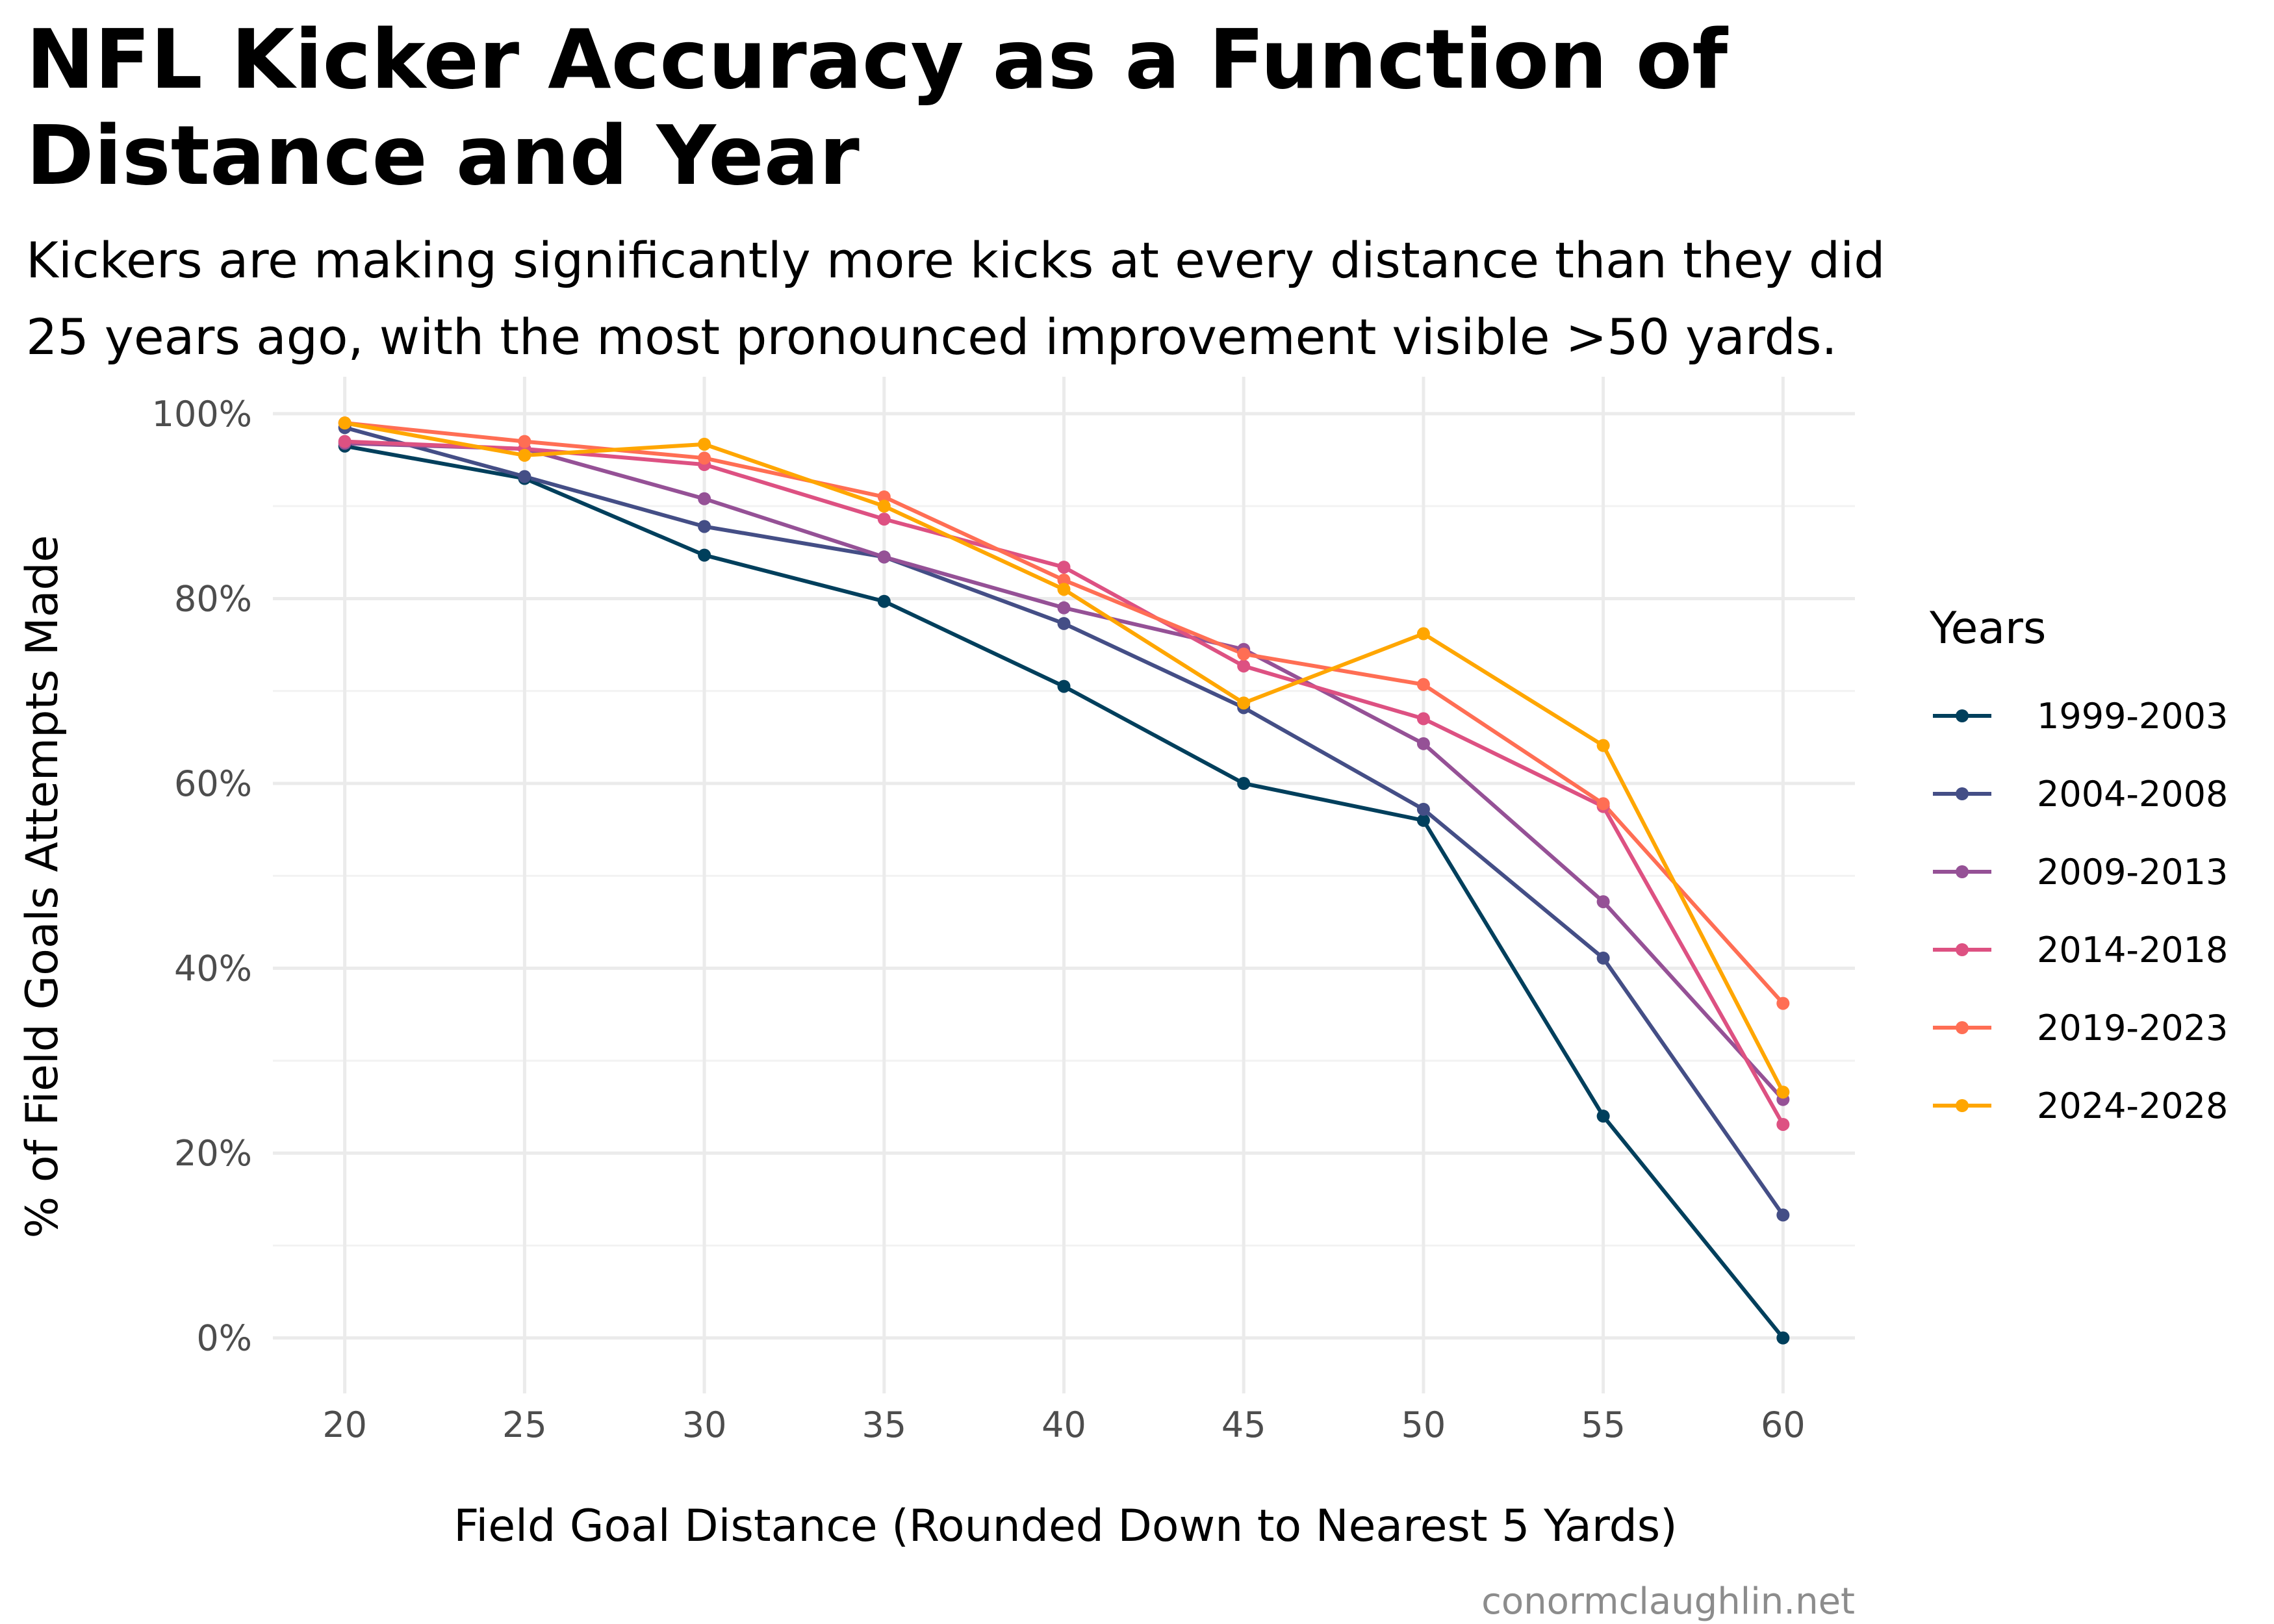 The height and width of the screenshot is (1624, 2274). What do you see at coordinates (202, 876) in the screenshot?
I see `y-axis-ticks: 0% 20% 40% 60% 80% 100%` at bounding box center [202, 876].